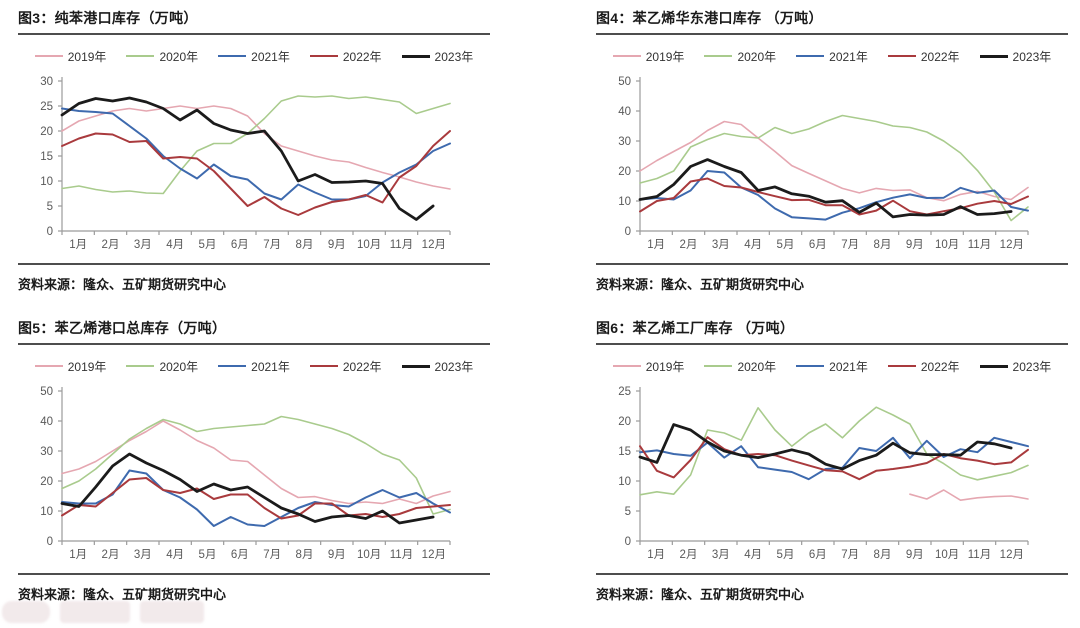 The height and width of the screenshot is (628, 1080). Describe the element at coordinates (709, 18) in the screenshot. I see `chart-title: 图4：苯乙烯华东港口库存 （万吨）` at that location.